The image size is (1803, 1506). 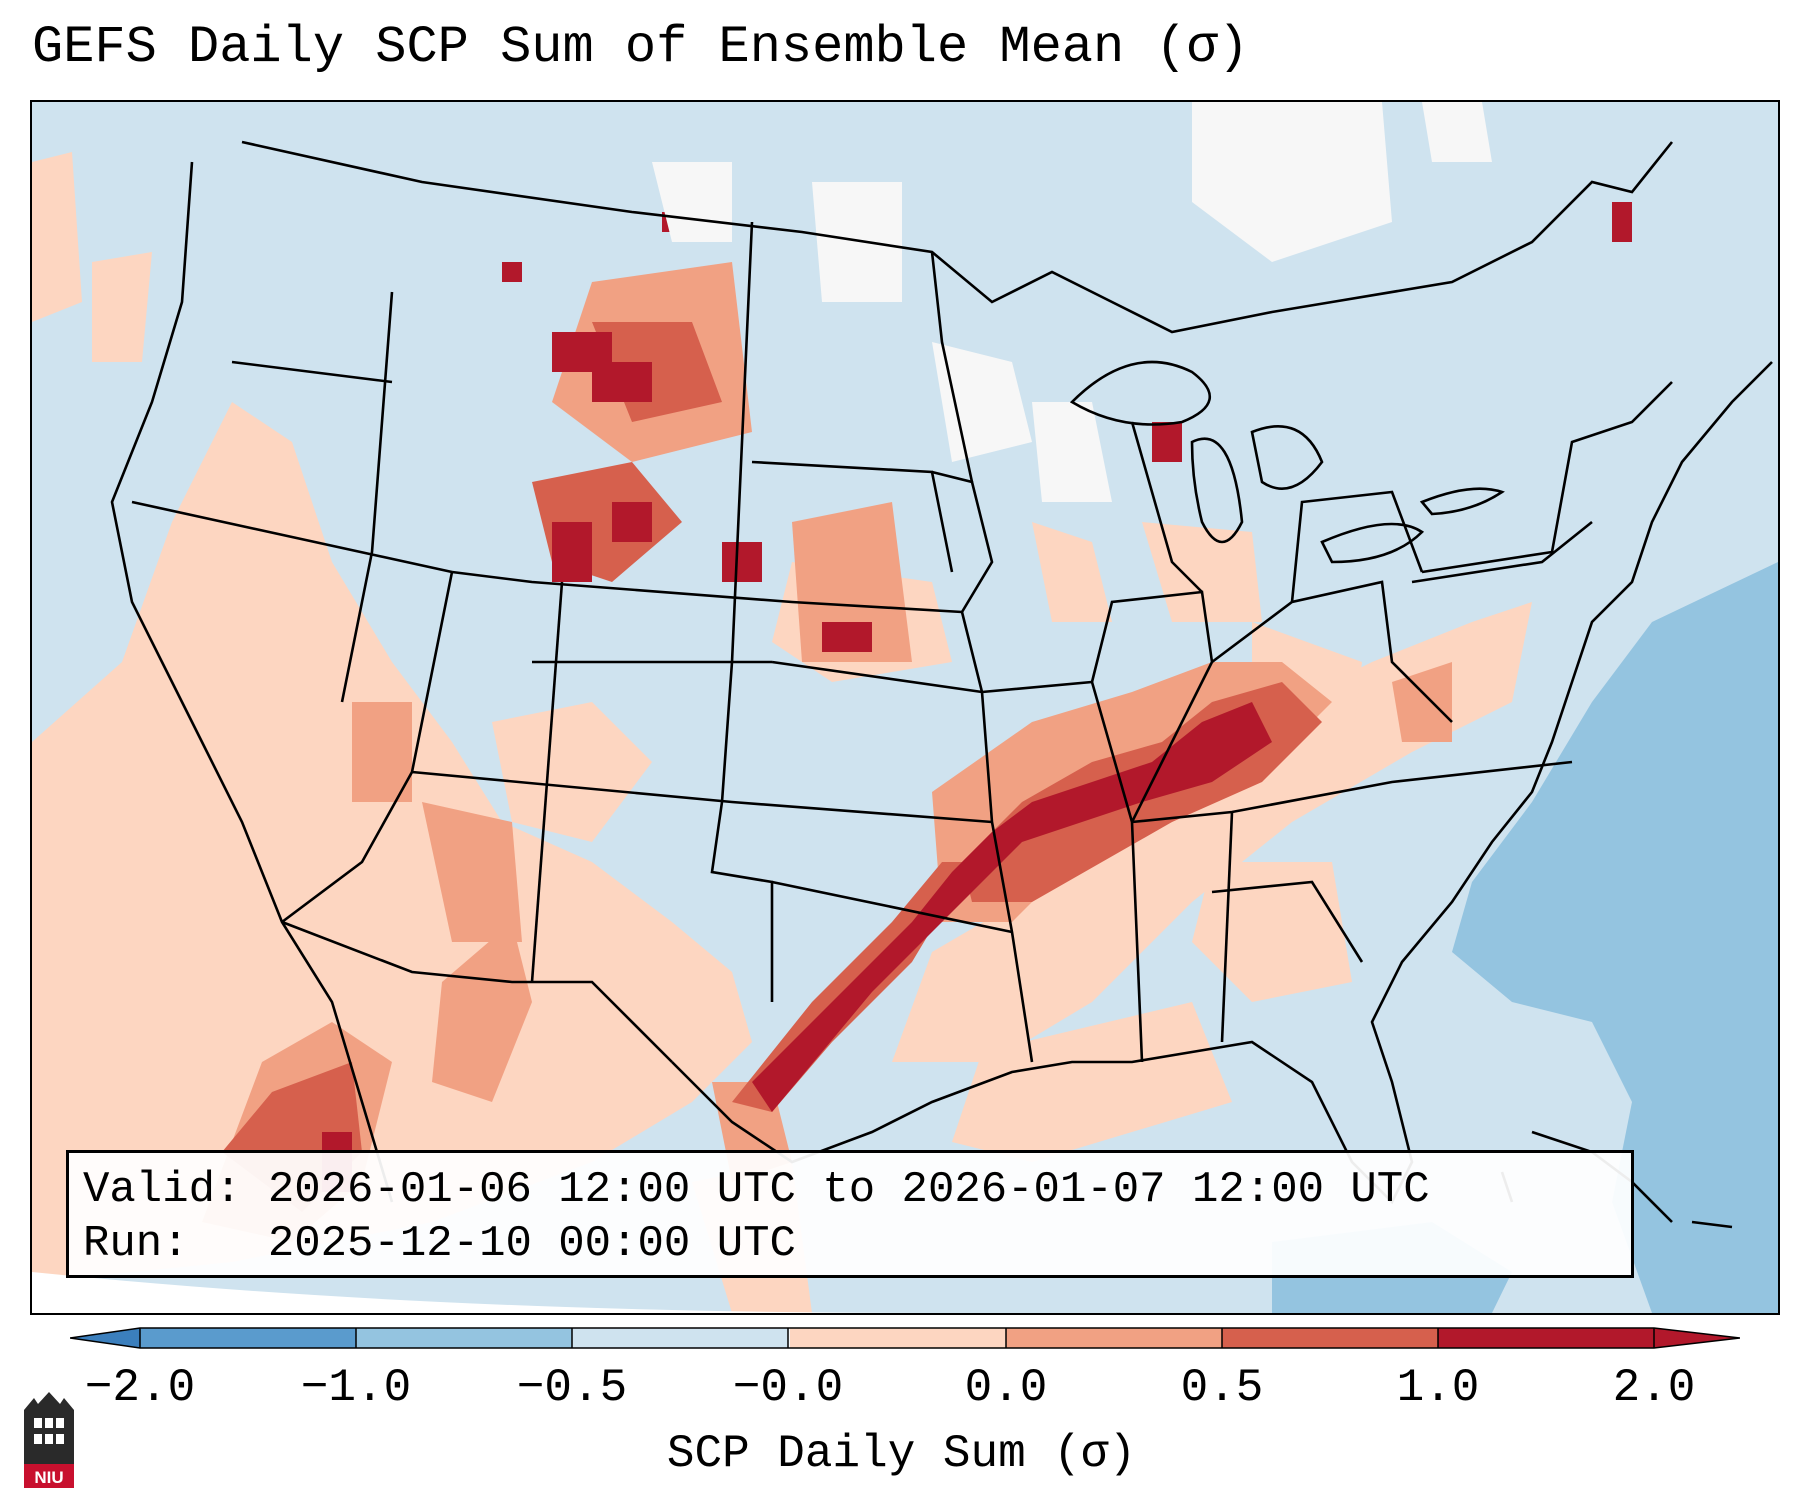 I want to click on logo-text: NIU, so click(x=48, y=1477).